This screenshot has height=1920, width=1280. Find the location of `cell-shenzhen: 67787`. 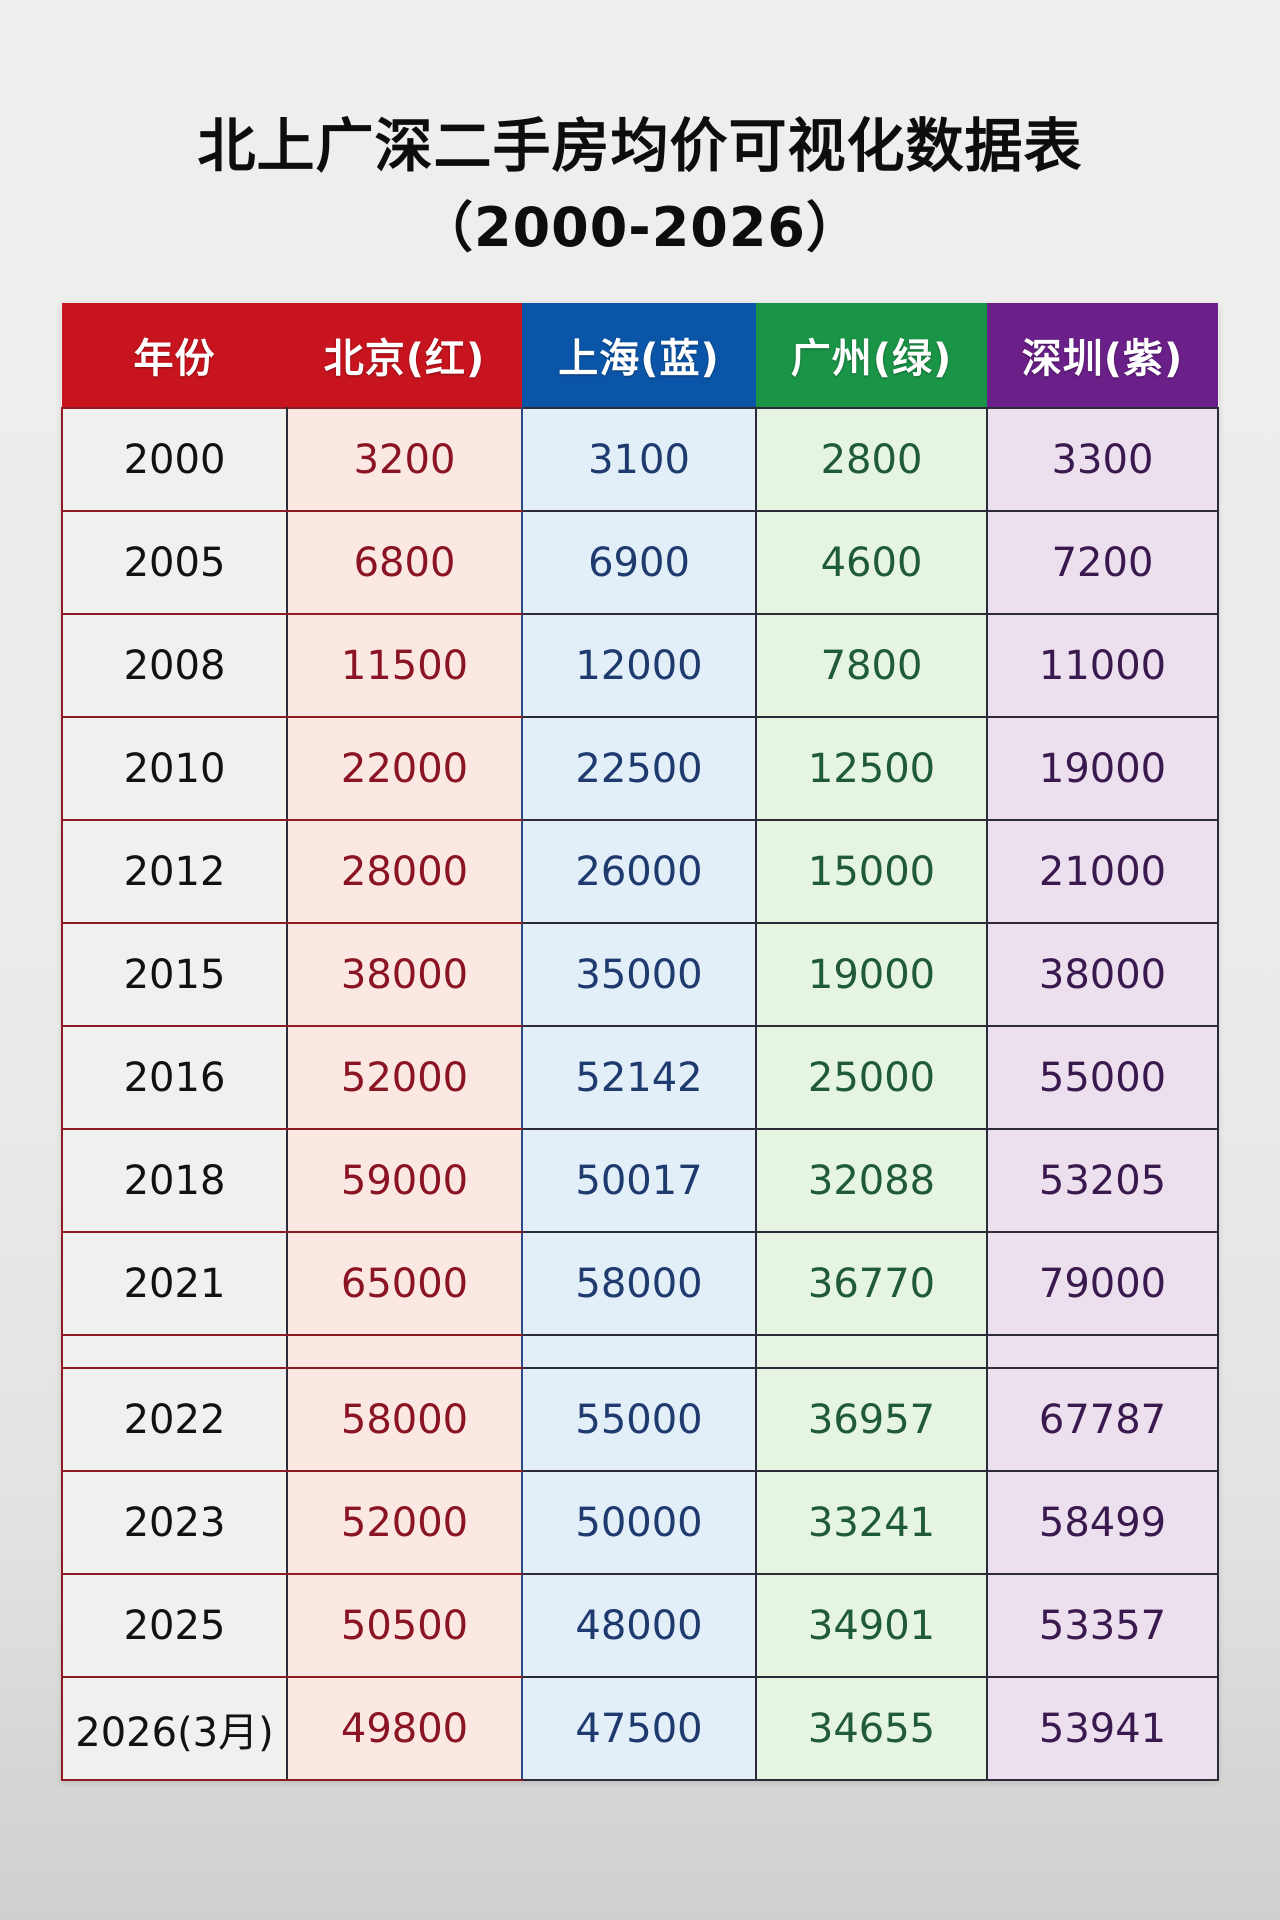

cell-shenzhen: 67787 is located at coordinates (1102, 1419).